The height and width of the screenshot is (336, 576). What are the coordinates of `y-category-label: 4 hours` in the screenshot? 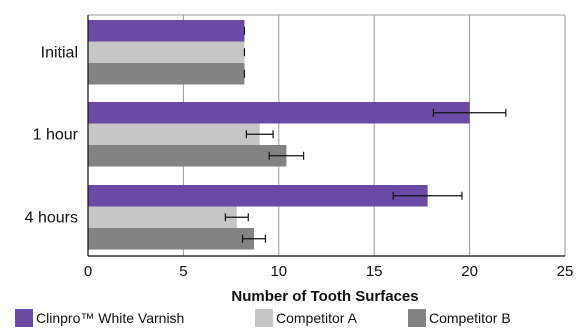 It's located at (51, 217).